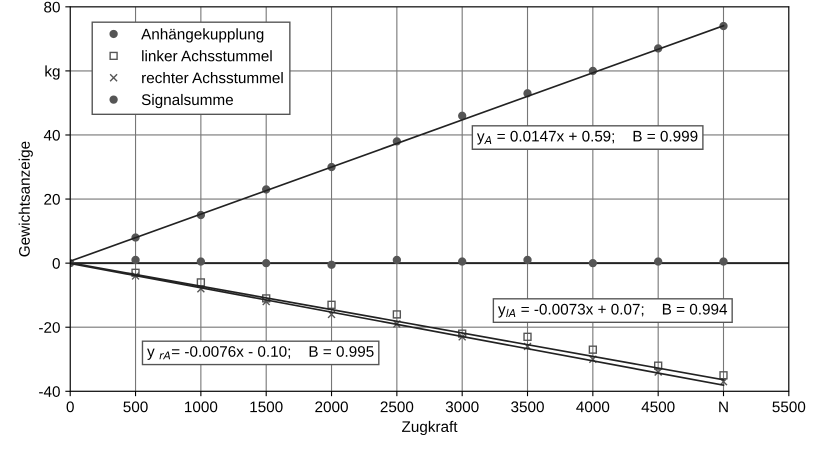 This screenshot has width=826, height=455. What do you see at coordinates (25, 199) in the screenshot?
I see `y-axis-title: Gewichtsanzeige` at bounding box center [25, 199].